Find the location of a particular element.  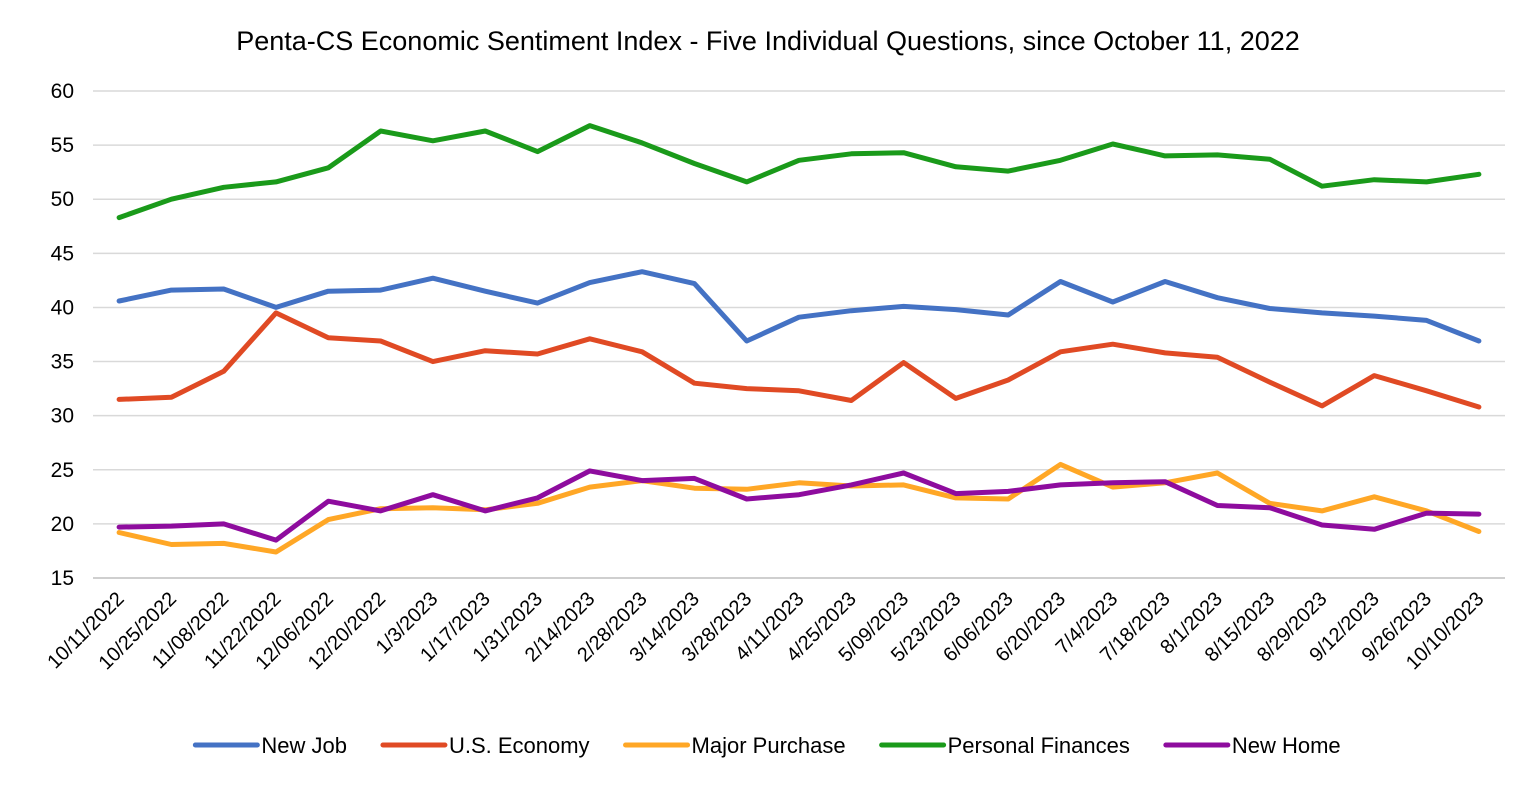

y-axis-ticks: 15 20 25 30 35 40 45 50 55 60 is located at coordinates (62, 335).